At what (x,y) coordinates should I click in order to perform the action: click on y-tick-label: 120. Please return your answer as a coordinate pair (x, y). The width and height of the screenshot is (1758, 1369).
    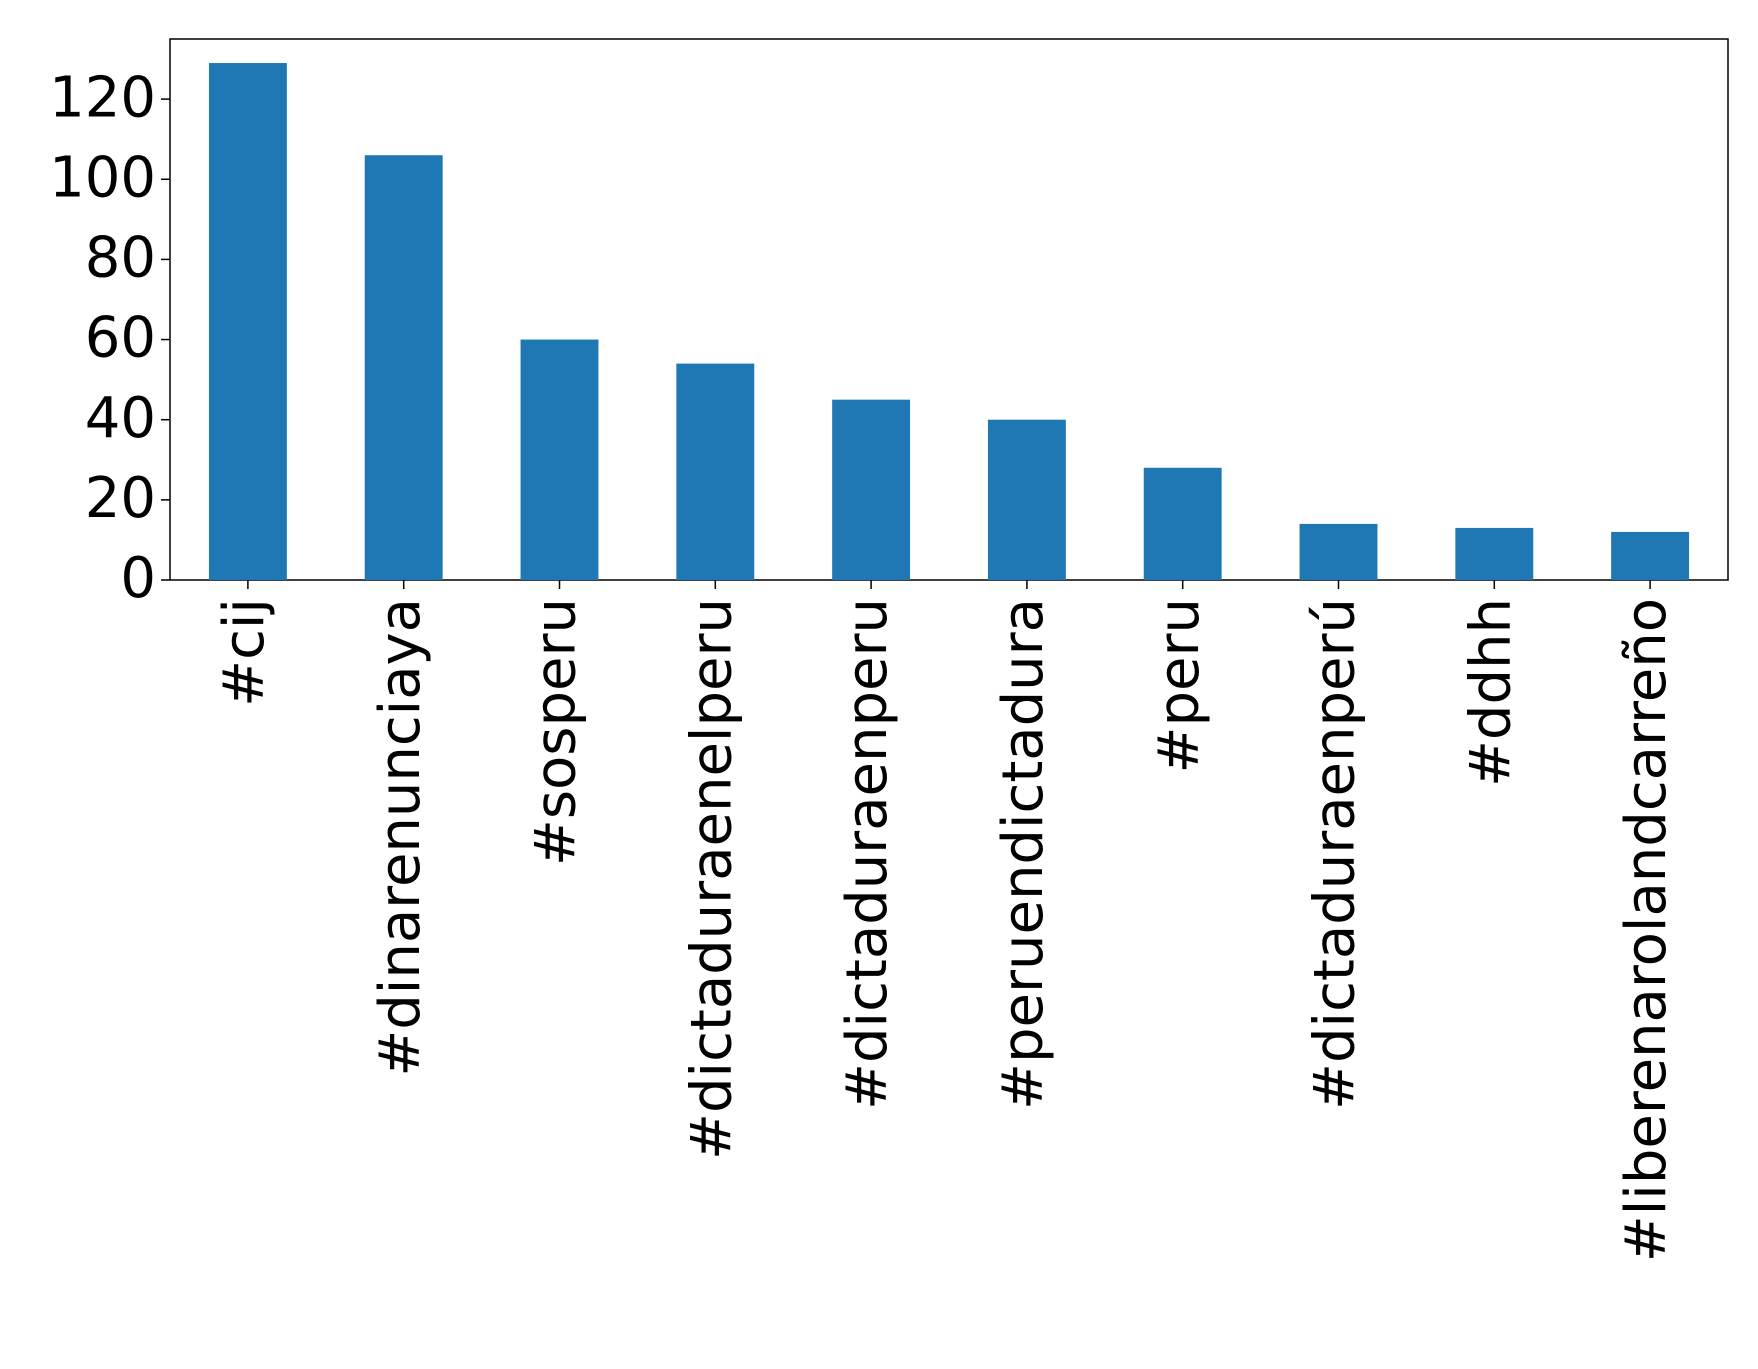
    Looking at the image, I should click on (102, 97).